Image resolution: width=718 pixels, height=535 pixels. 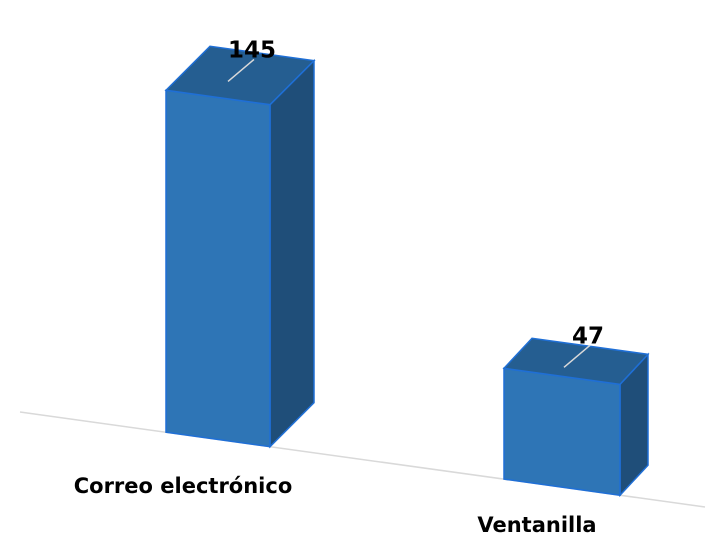 What do you see at coordinates (588, 336) in the screenshot?
I see `data-label-value: 47` at bounding box center [588, 336].